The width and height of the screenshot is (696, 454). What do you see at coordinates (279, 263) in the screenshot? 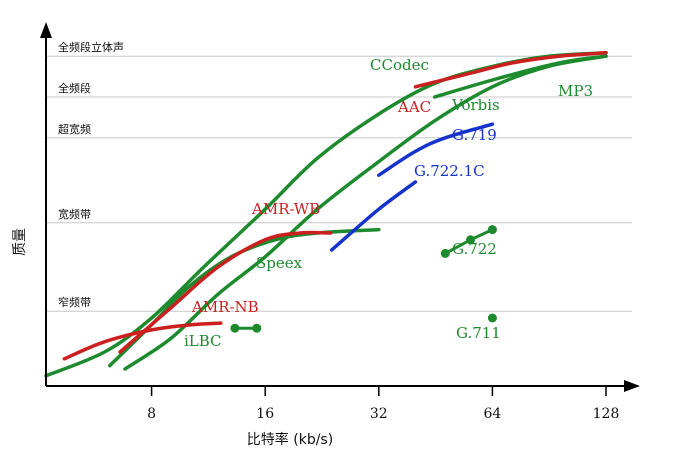
I see `label-speex: Speex` at bounding box center [279, 263].